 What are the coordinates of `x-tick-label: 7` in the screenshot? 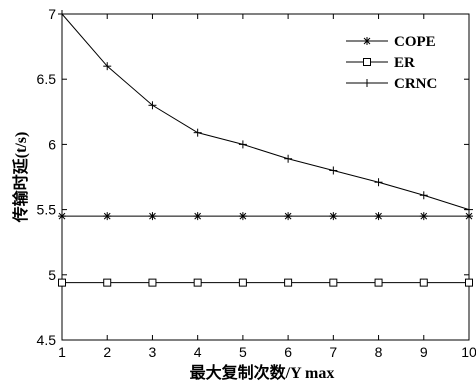 It's located at (333, 352).